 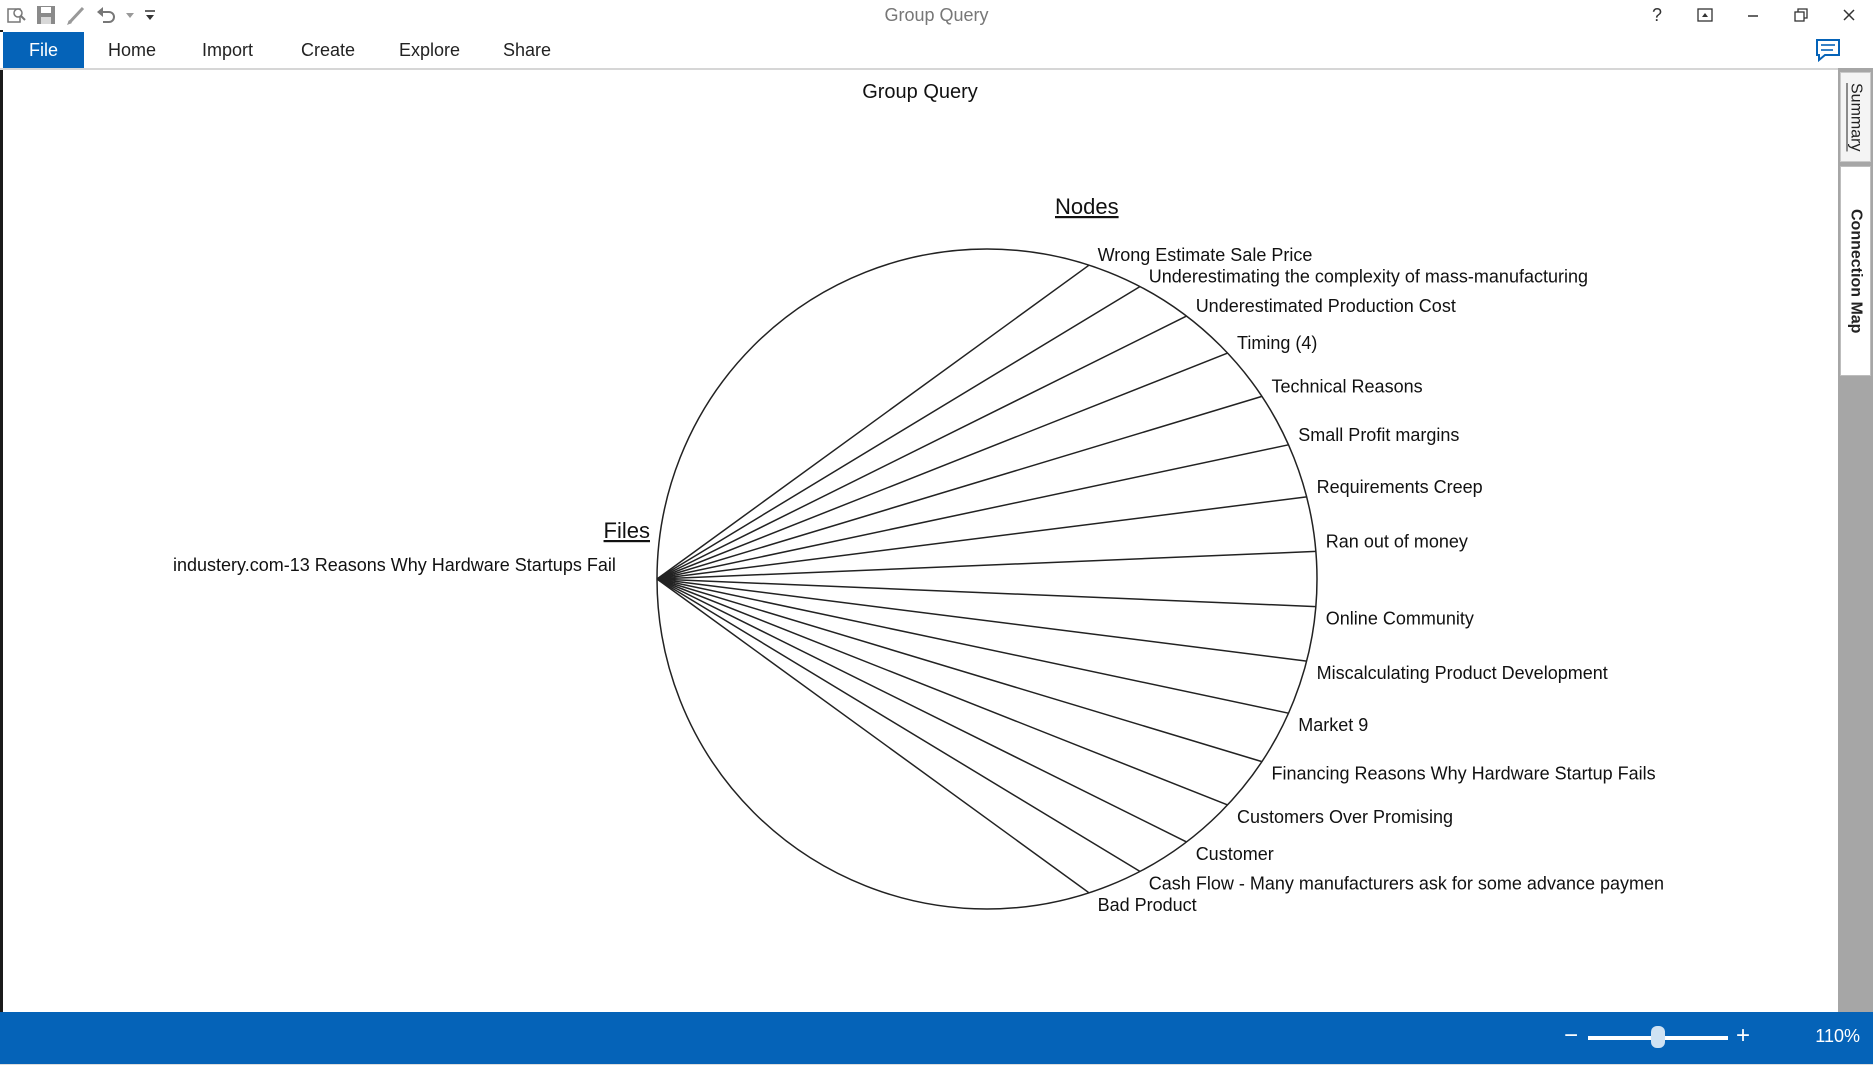 I want to click on restore-icon, so click(x=1801, y=15).